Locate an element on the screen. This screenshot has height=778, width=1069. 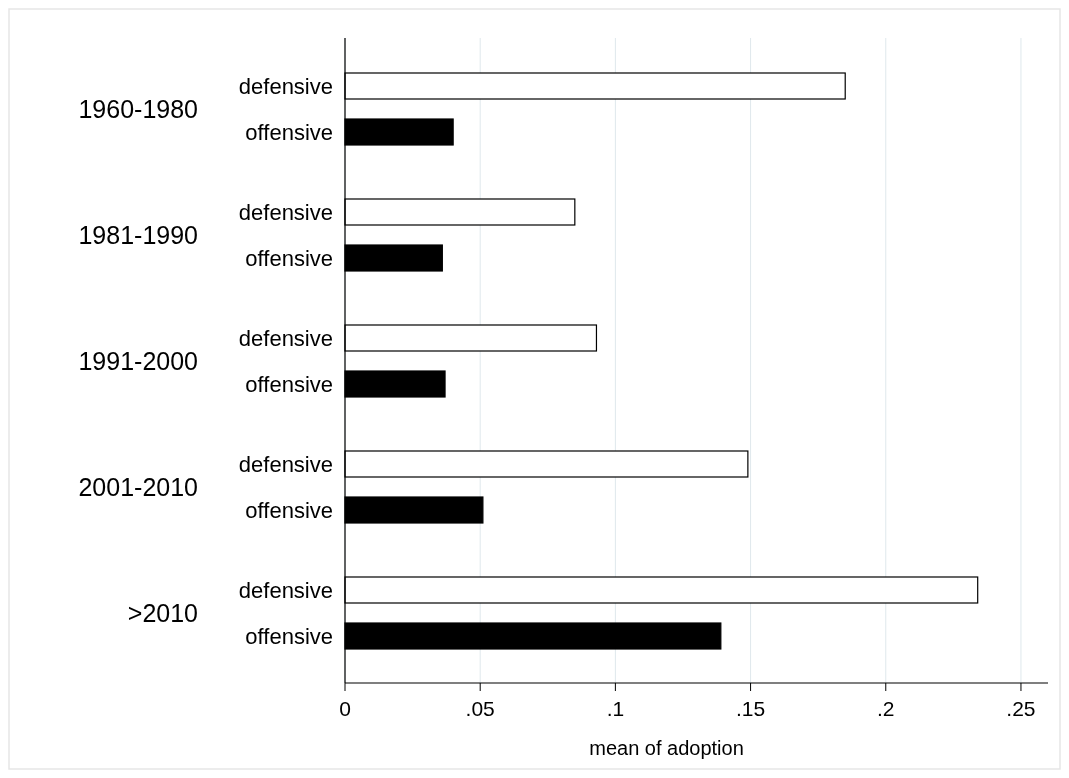
x-tick-label: .2 is located at coordinates (886, 708).